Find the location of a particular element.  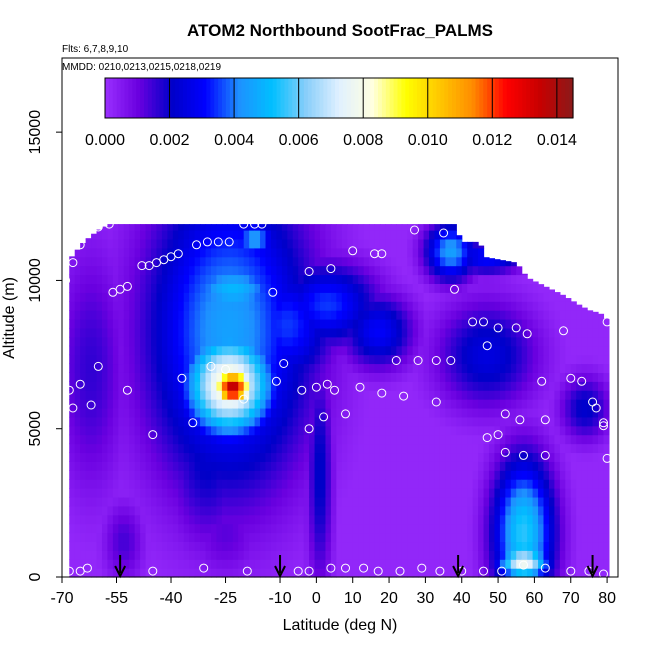

colorbar-tick-label: 0.004 is located at coordinates (234, 140).